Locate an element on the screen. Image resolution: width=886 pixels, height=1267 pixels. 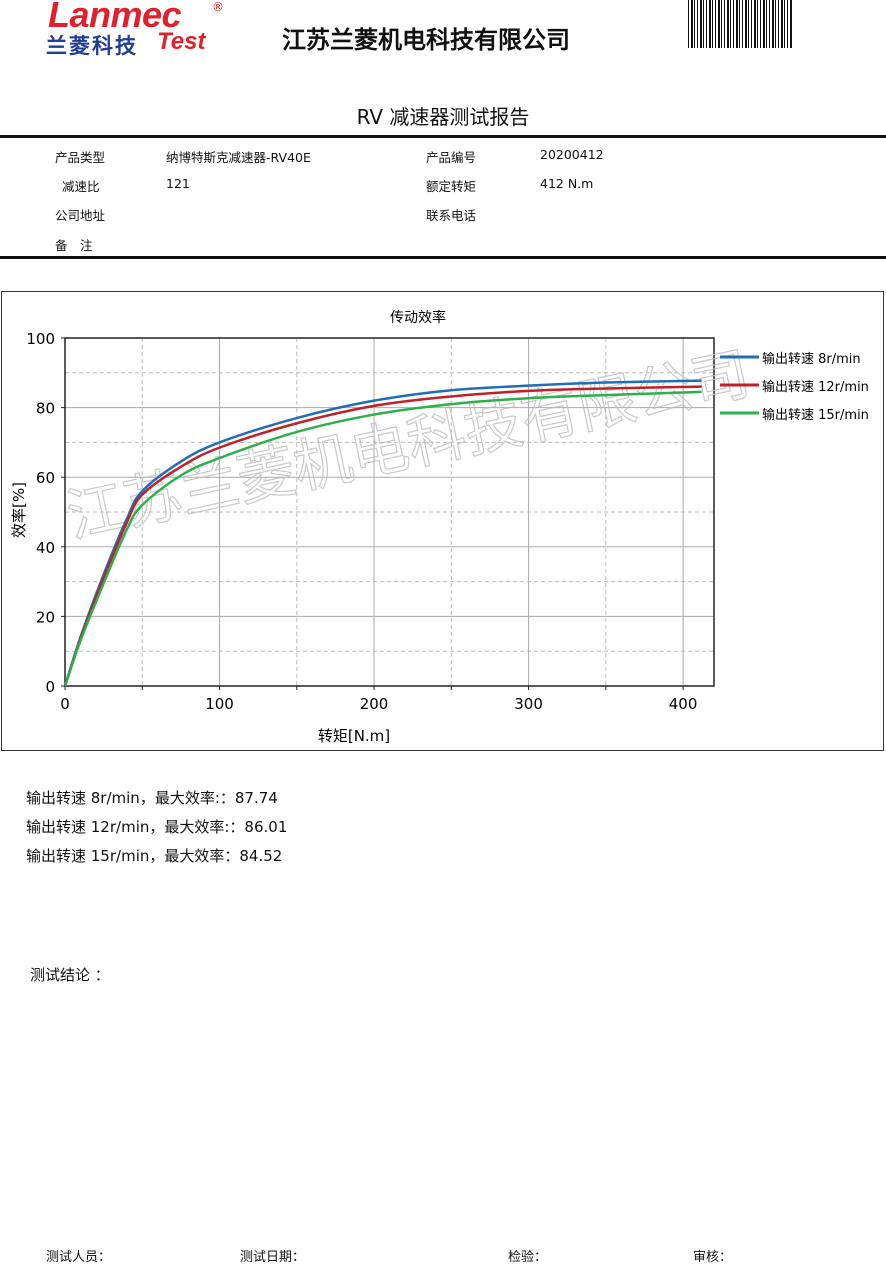
result-line: 输出转速 8r/min，最大效率:：87.74 is located at coordinates (152, 798).